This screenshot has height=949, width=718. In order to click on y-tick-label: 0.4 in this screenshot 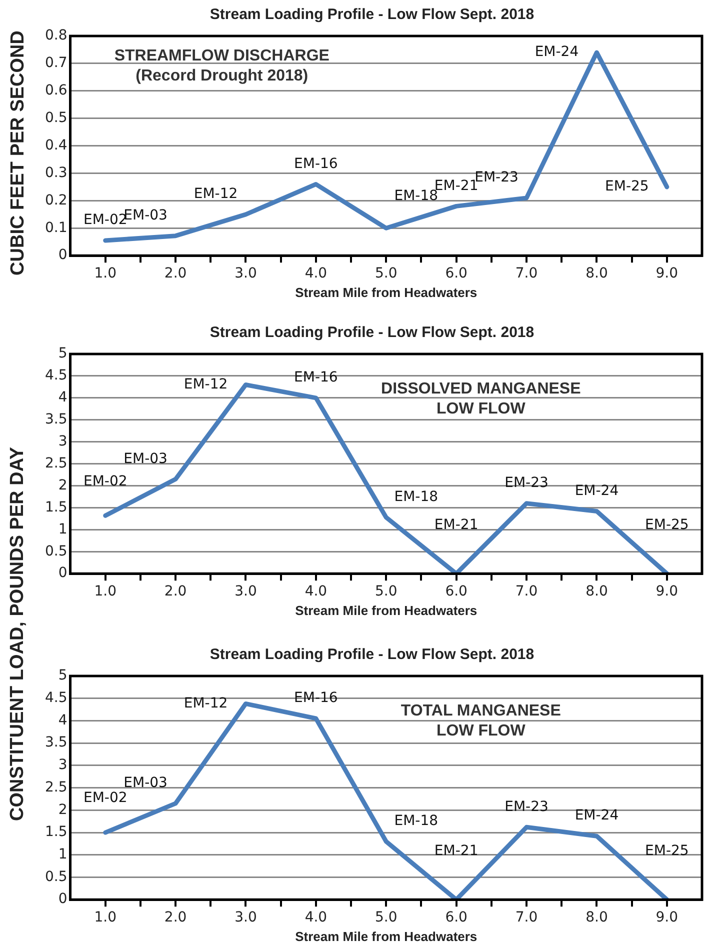, I will do `click(56, 145)`.